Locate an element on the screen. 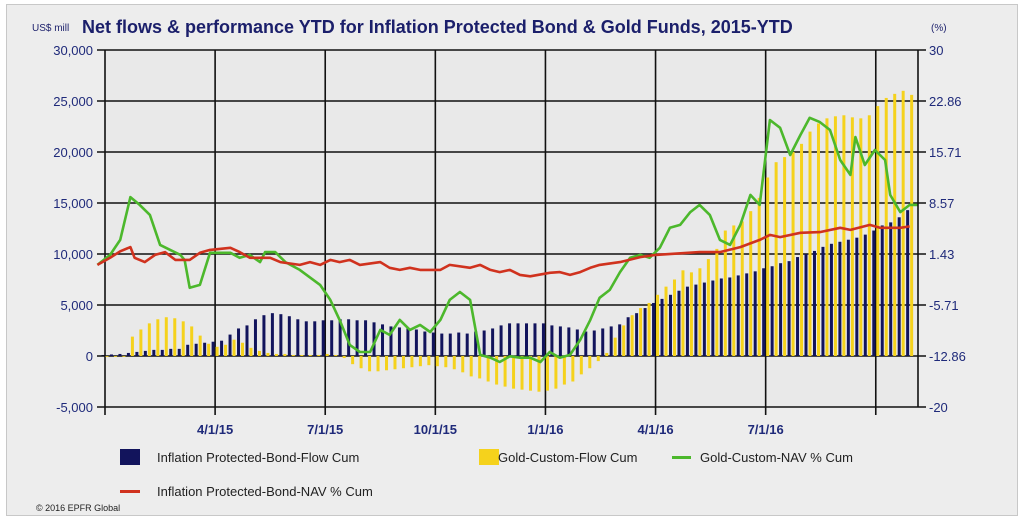 The image size is (1022, 518). y-left-tick-label: 20,000 is located at coordinates (73, 152).